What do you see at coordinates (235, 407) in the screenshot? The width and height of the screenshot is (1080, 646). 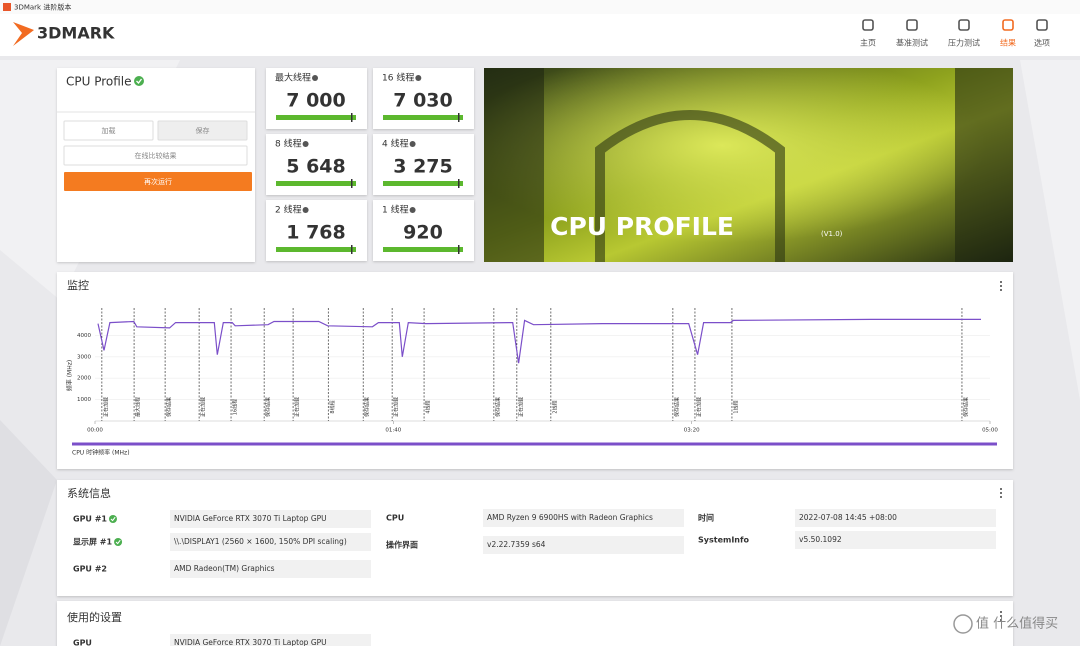 I see `event-label: 16线程` at bounding box center [235, 407].